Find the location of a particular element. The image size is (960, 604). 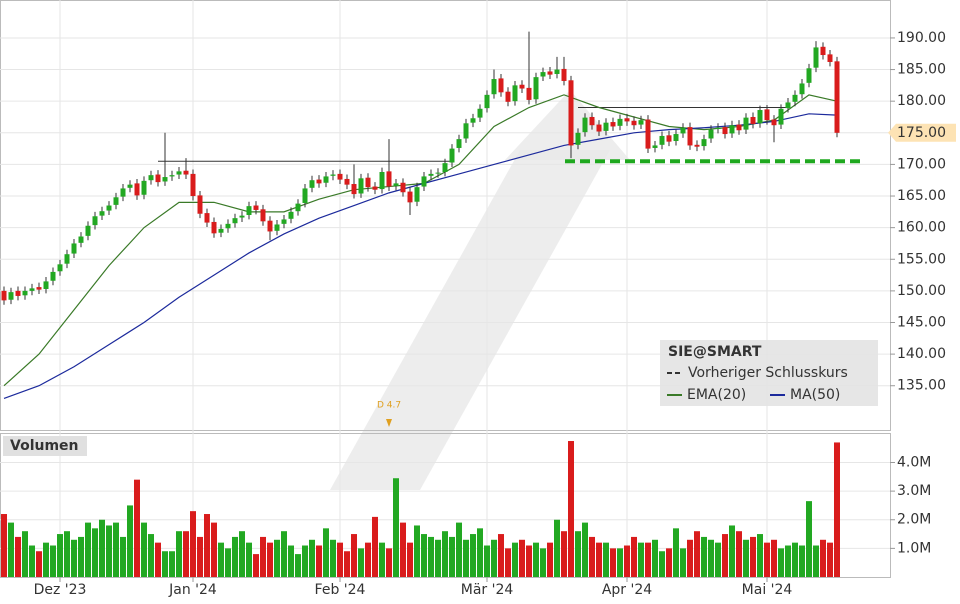

y-tick-label: 175.00 is located at coordinates (921, 133).